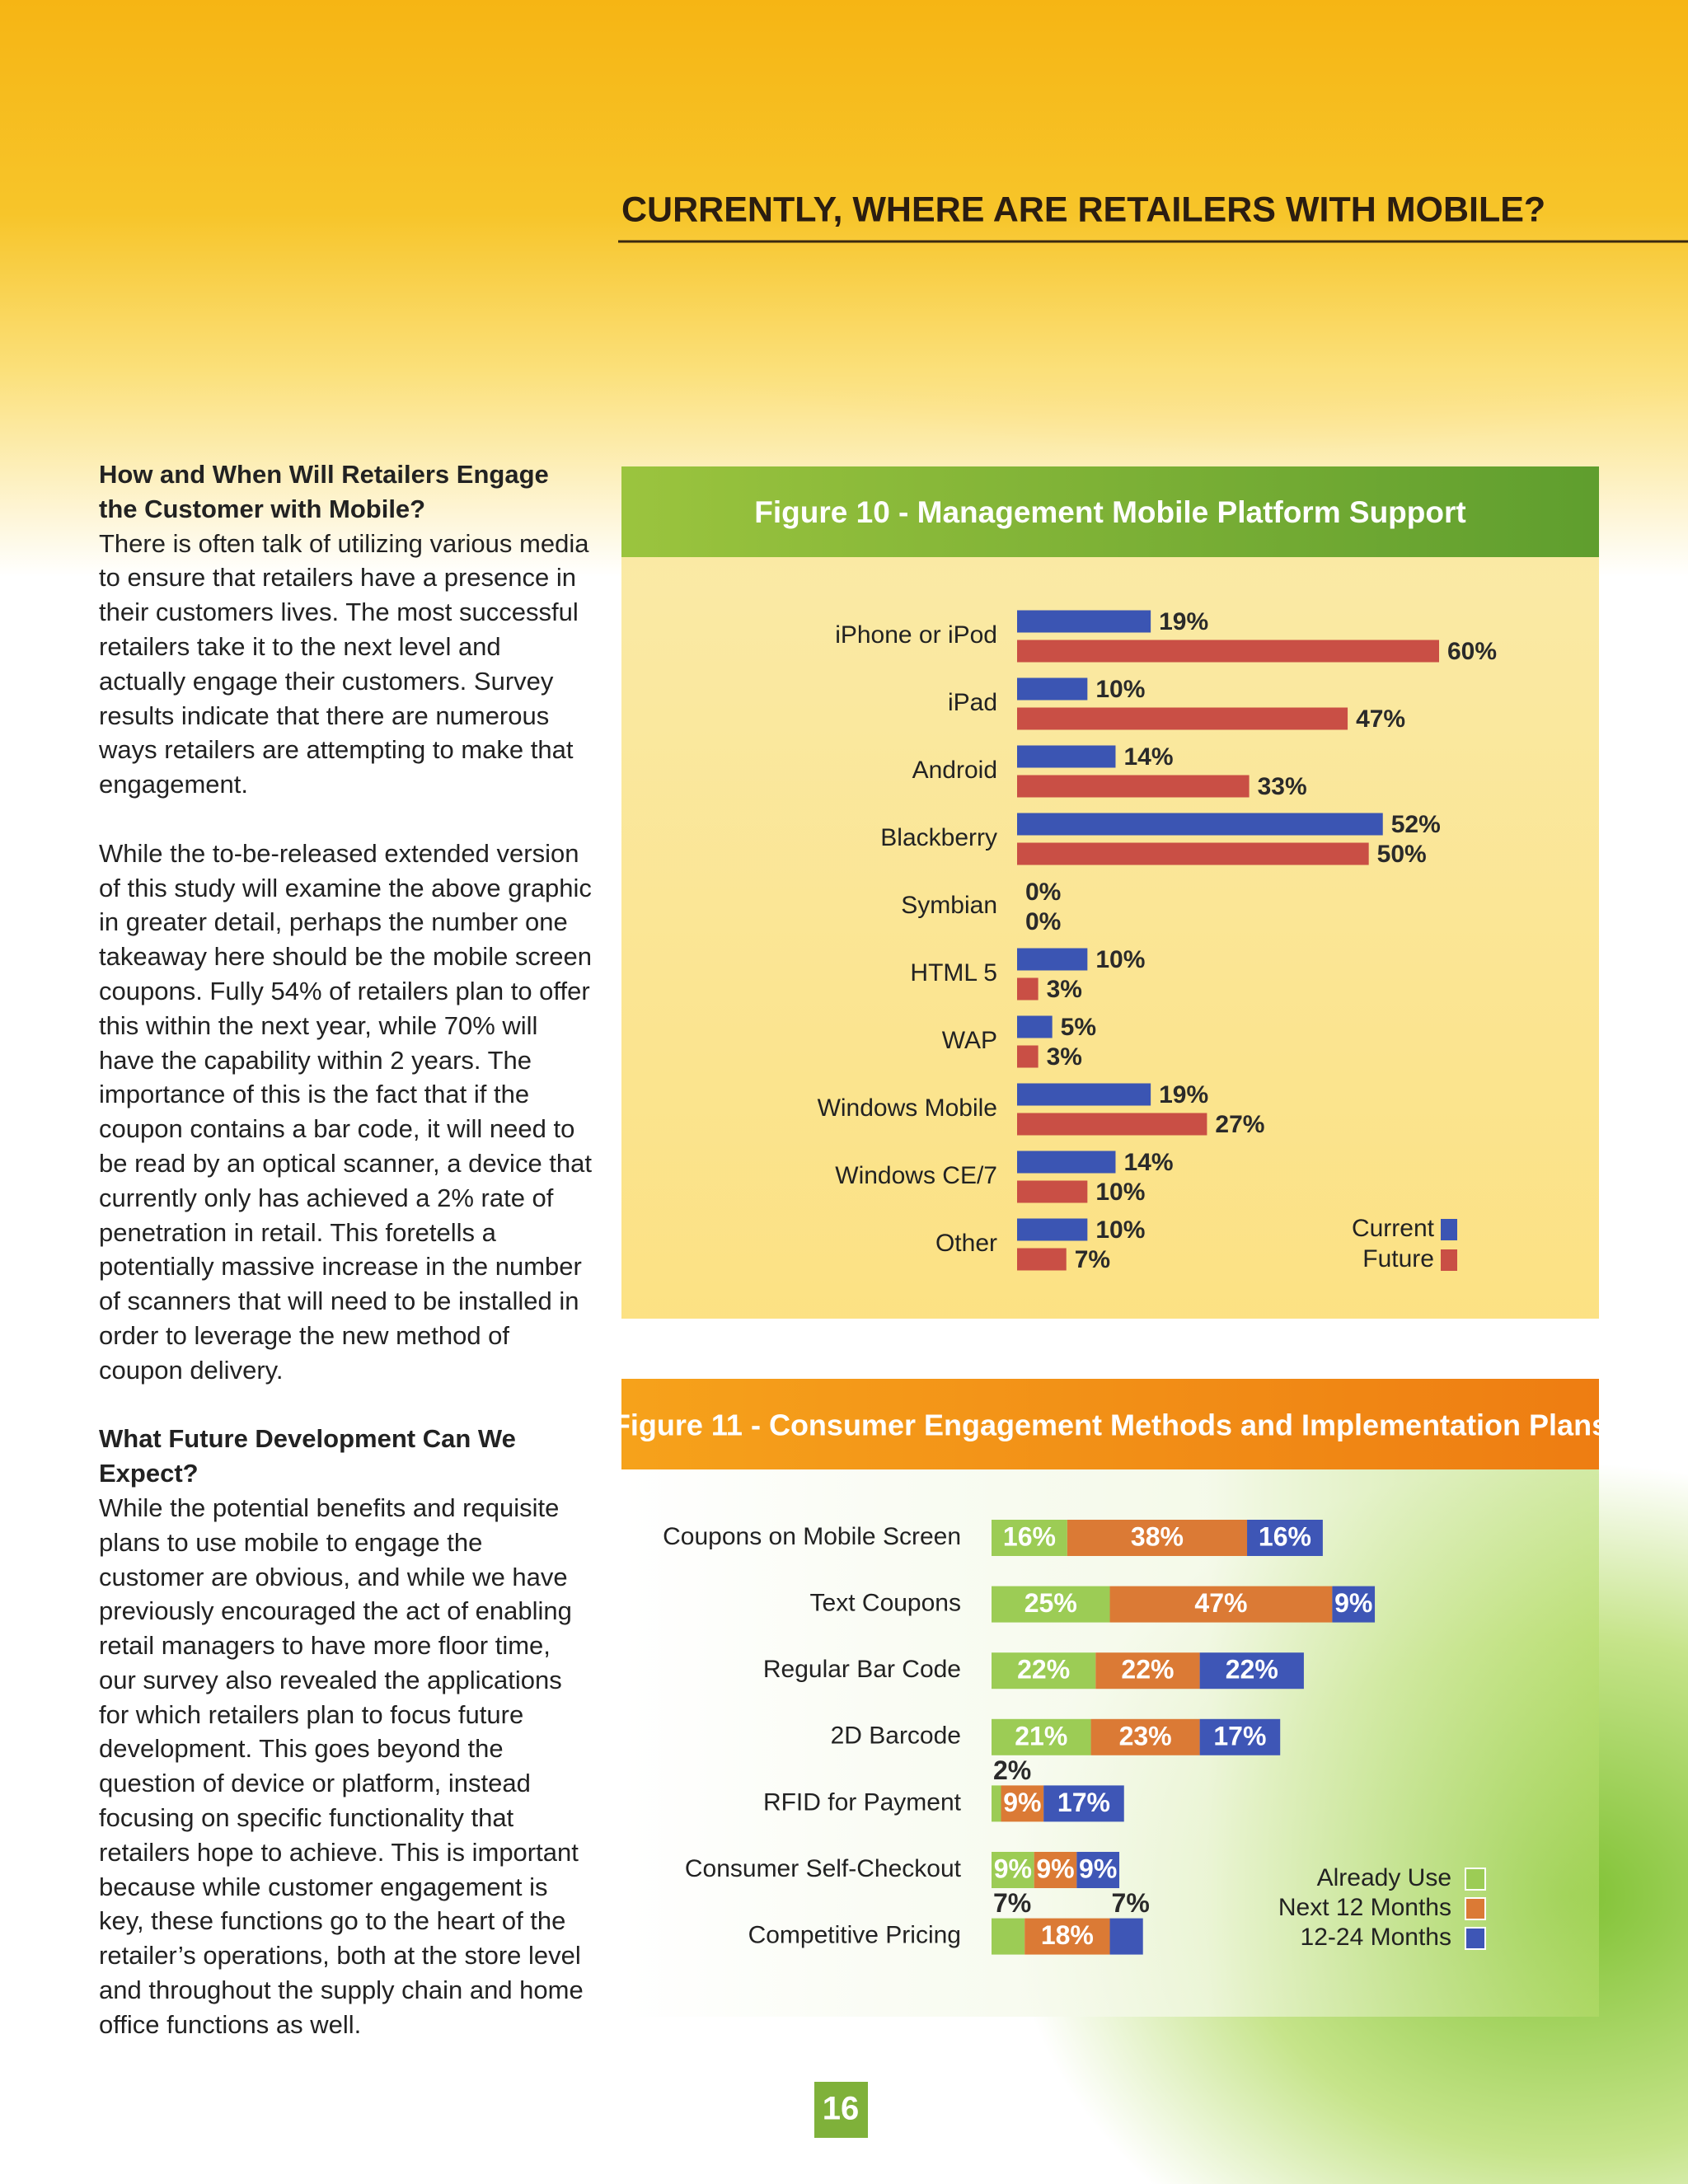  Describe the element at coordinates (972, 702) in the screenshot. I see `category-label: iPad` at that location.